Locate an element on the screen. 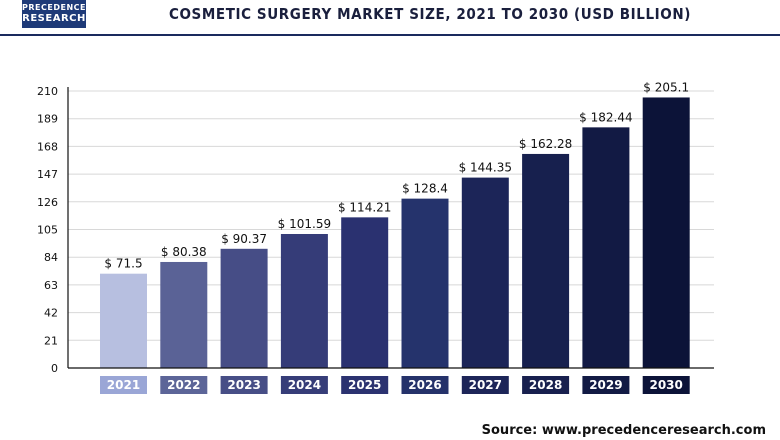 This screenshot has height=440, width=780. y-tick-label: 63 is located at coordinates (51, 285).